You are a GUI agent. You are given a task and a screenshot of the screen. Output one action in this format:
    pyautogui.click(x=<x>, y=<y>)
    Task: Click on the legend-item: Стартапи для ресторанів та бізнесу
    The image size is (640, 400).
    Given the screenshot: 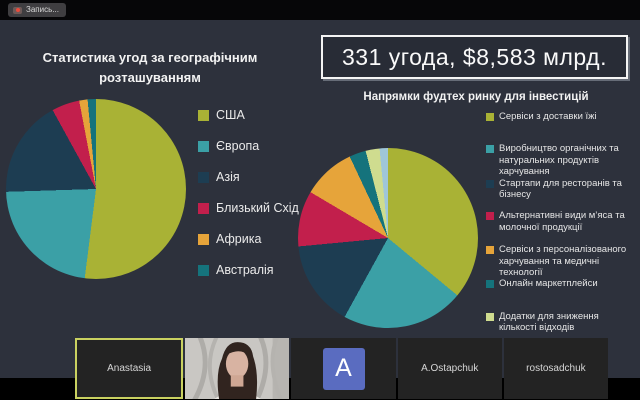 What is the action you would take?
    pyautogui.click(x=562, y=189)
    